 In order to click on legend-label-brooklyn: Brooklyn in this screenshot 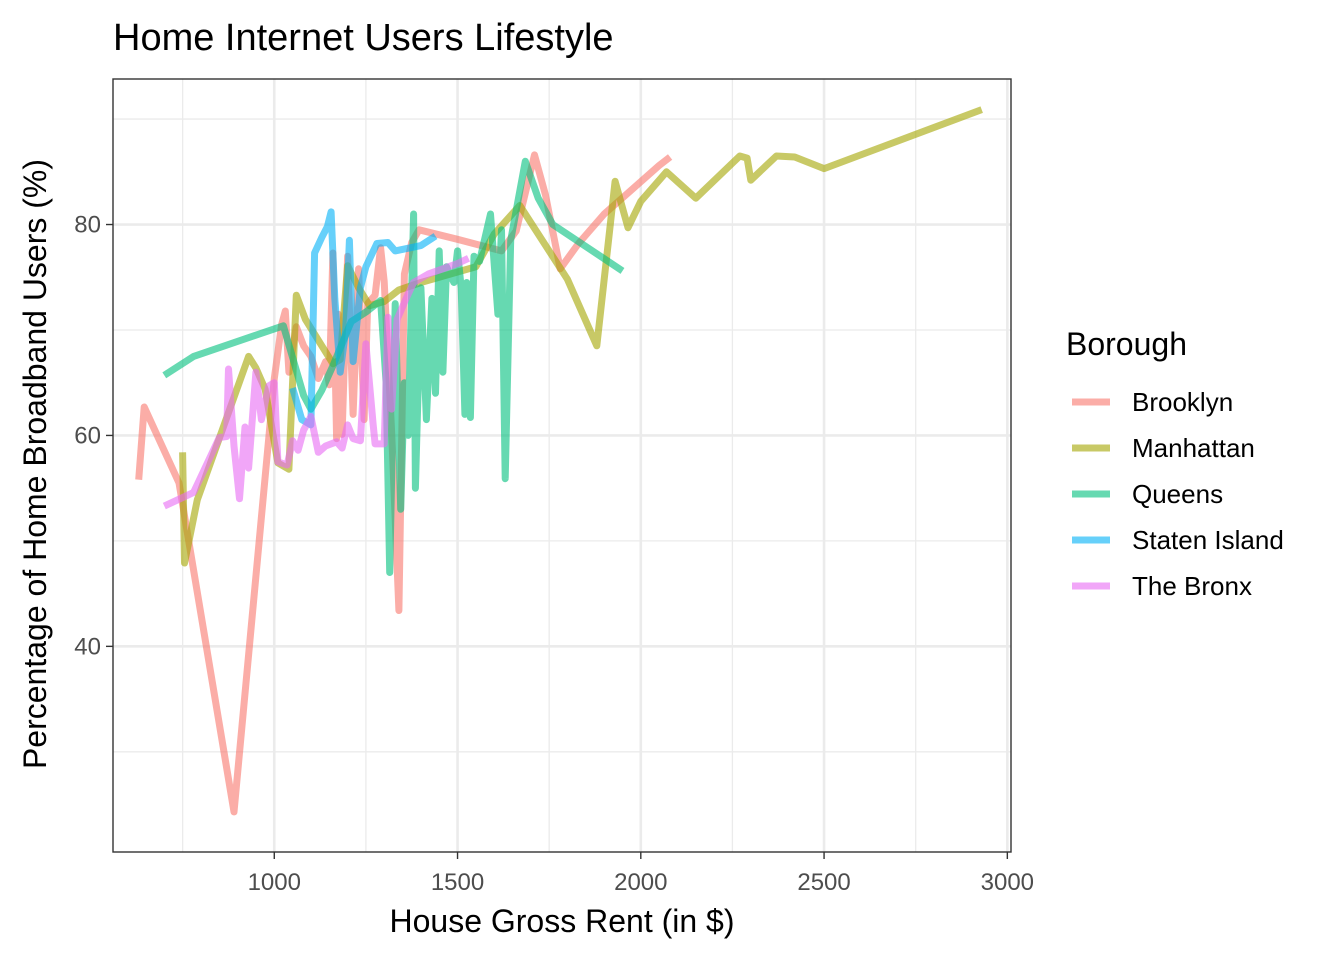, I will do `click(1182, 402)`.